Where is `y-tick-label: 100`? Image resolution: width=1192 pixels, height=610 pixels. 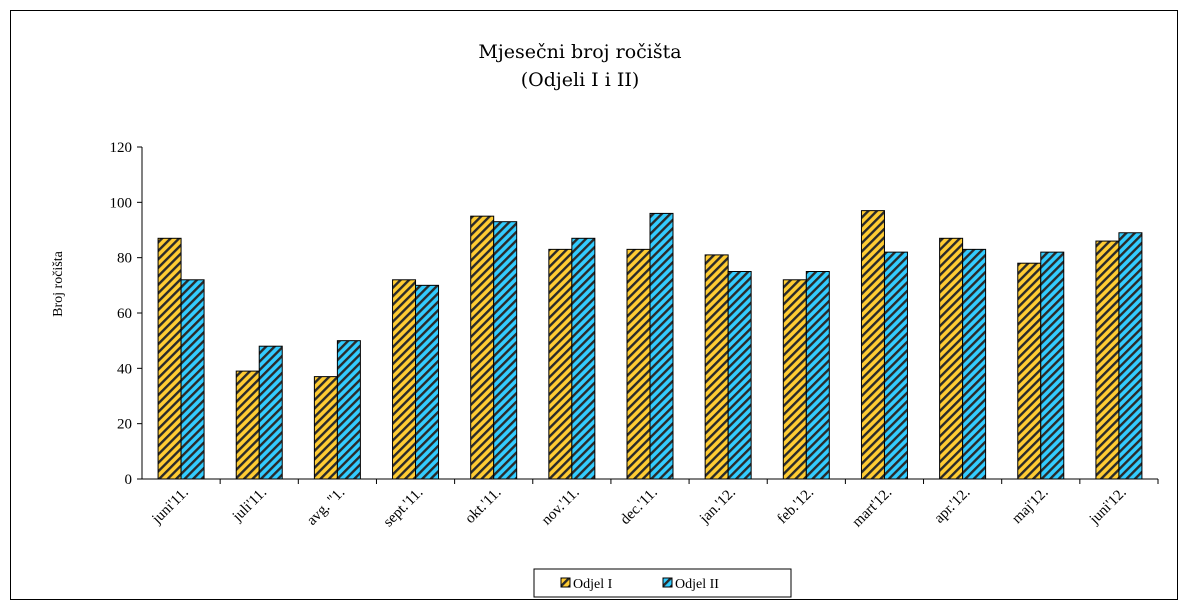
y-tick-label: 100 is located at coordinates (121, 203).